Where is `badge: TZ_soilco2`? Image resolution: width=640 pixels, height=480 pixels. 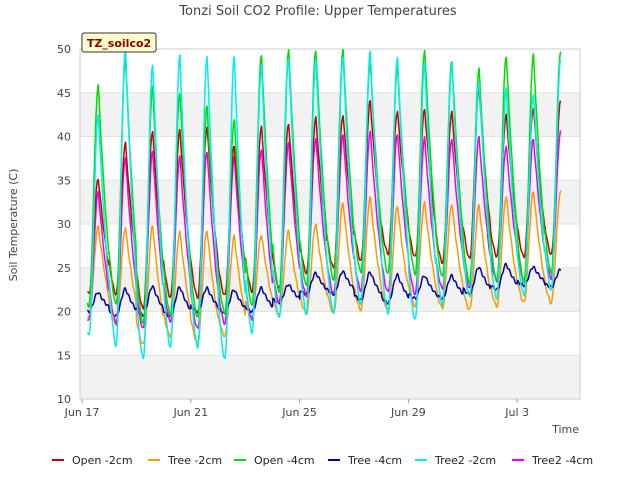 badge: TZ_soilco2 is located at coordinates (119, 42).